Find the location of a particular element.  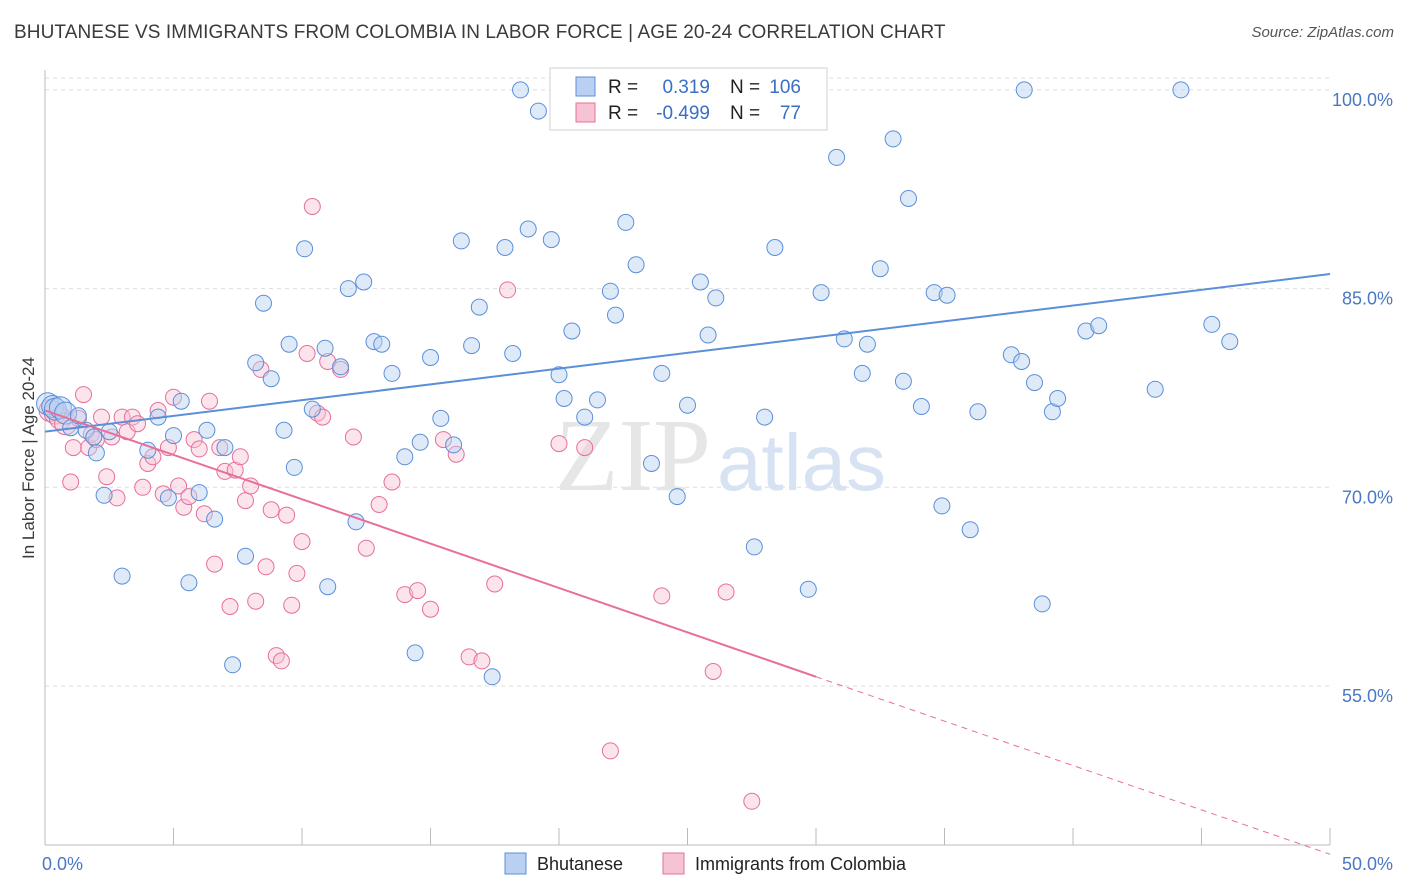

stats-box-frame is located at coordinates (688, 99).